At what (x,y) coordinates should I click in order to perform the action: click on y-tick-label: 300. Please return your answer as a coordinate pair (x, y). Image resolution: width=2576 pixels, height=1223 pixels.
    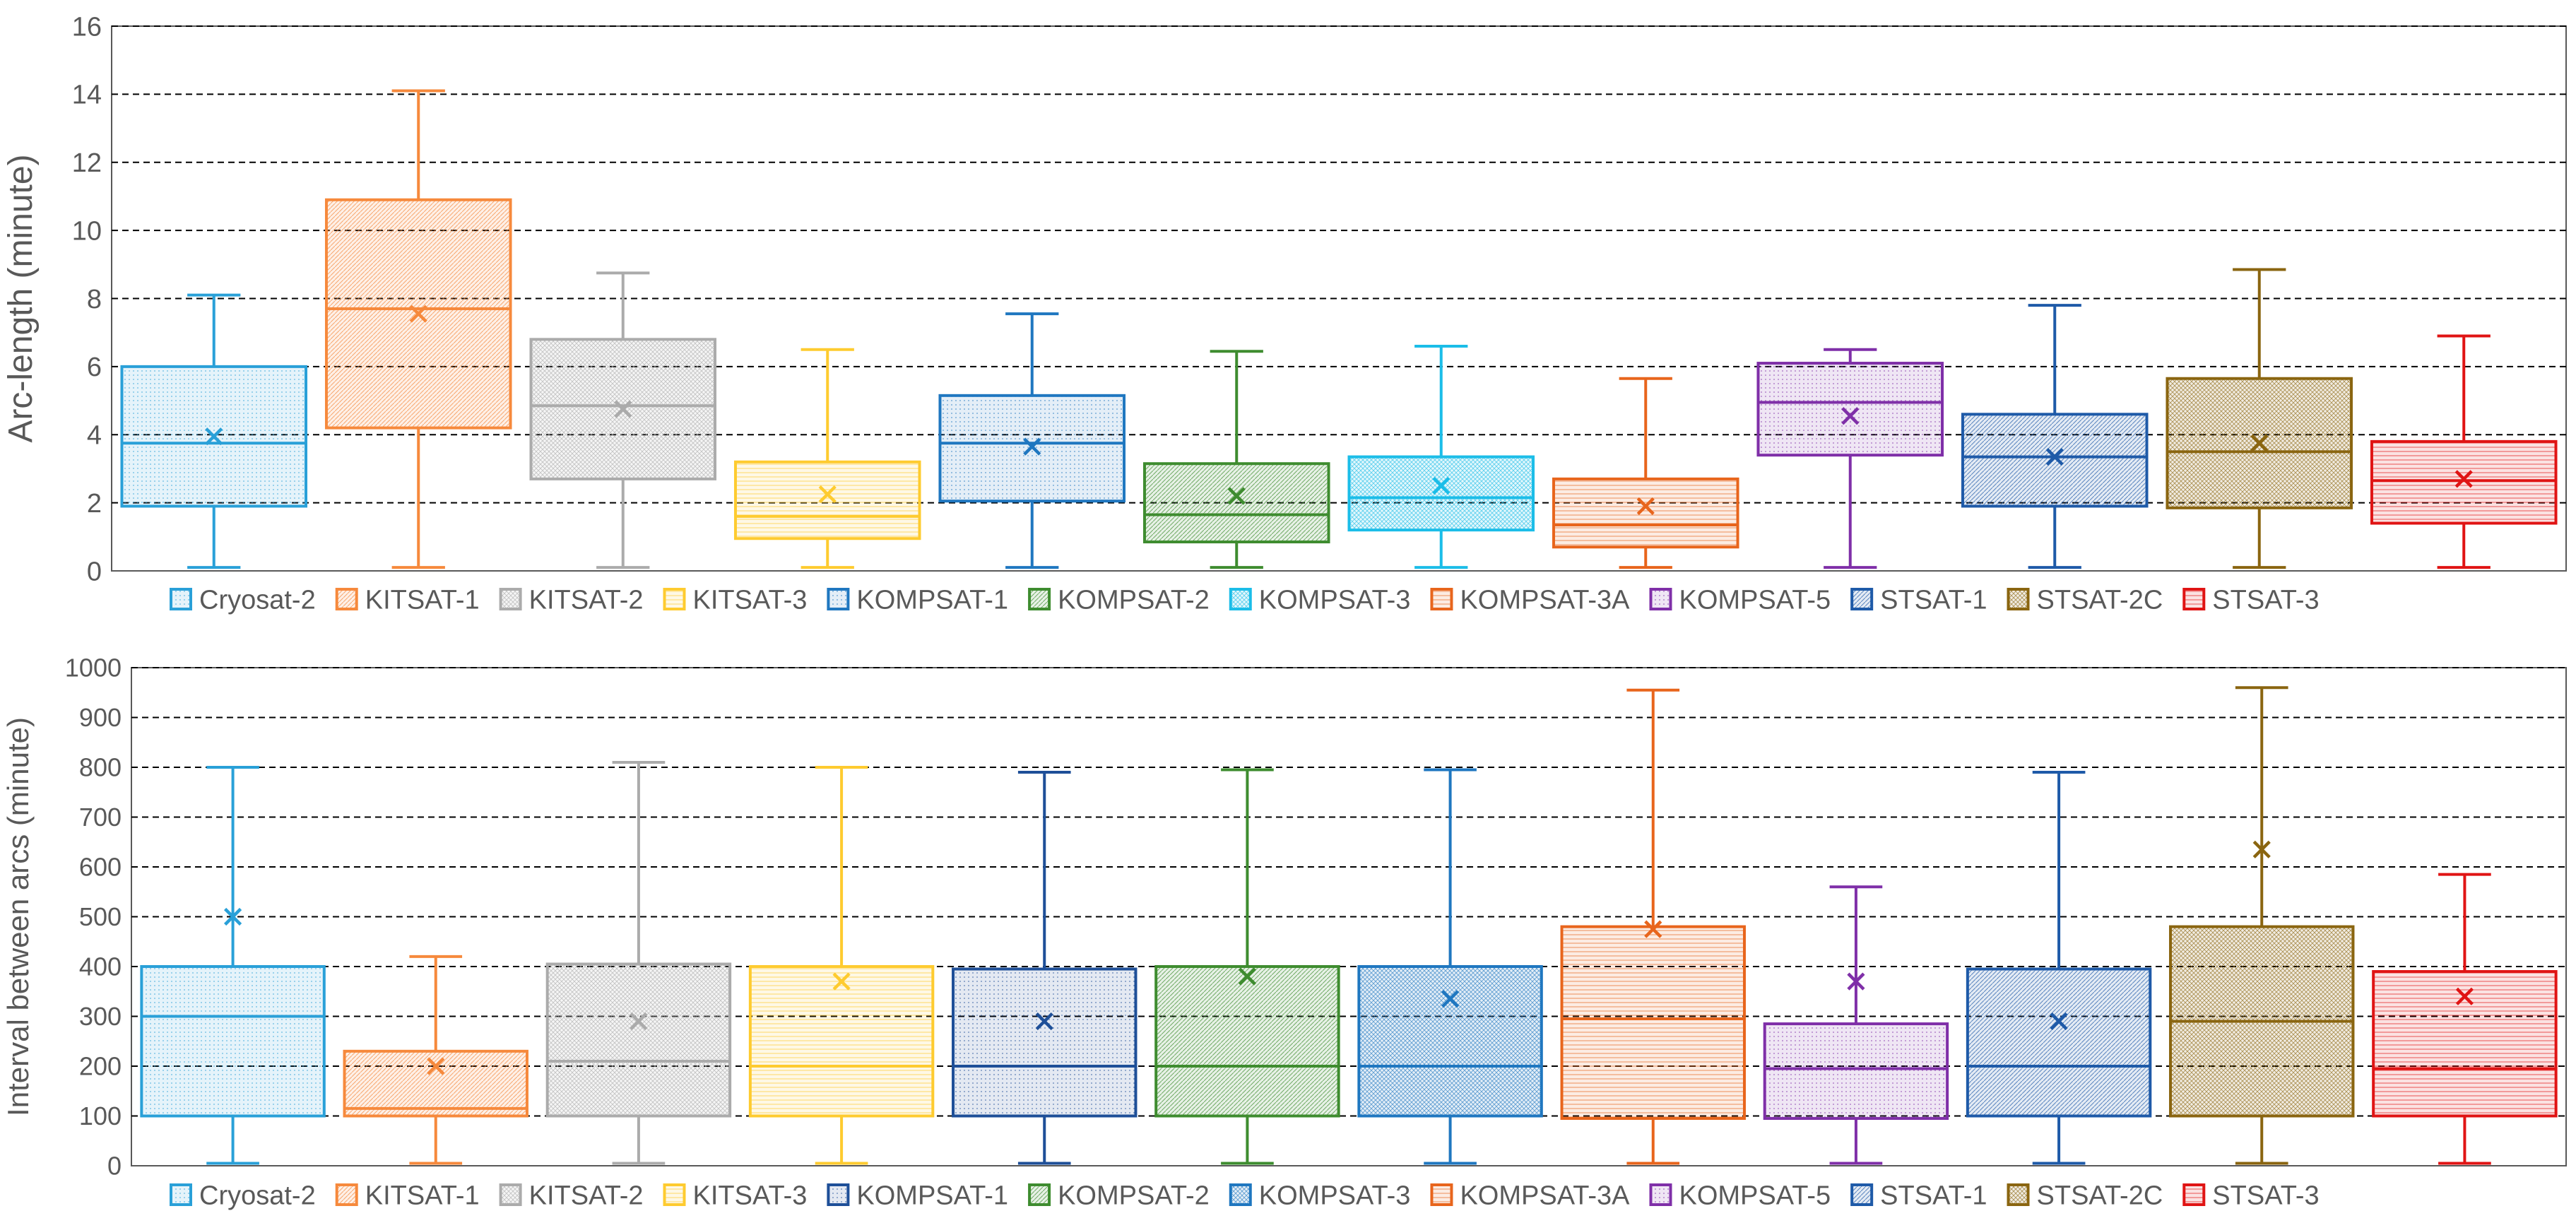
    Looking at the image, I should click on (100, 1016).